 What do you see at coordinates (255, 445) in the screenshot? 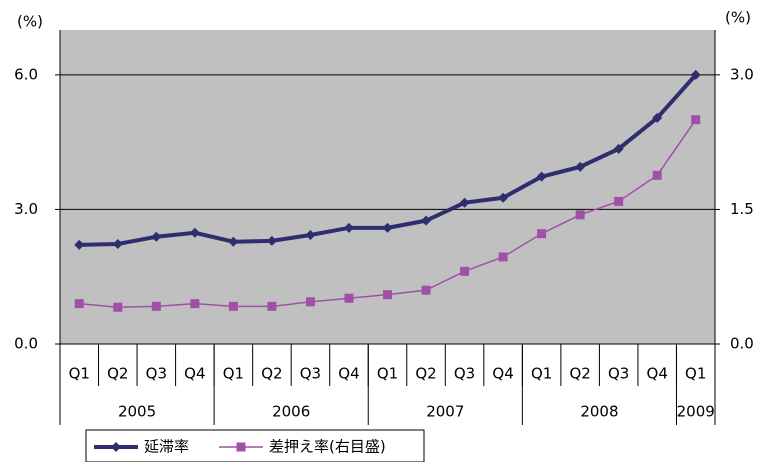
I see `legend` at bounding box center [255, 445].